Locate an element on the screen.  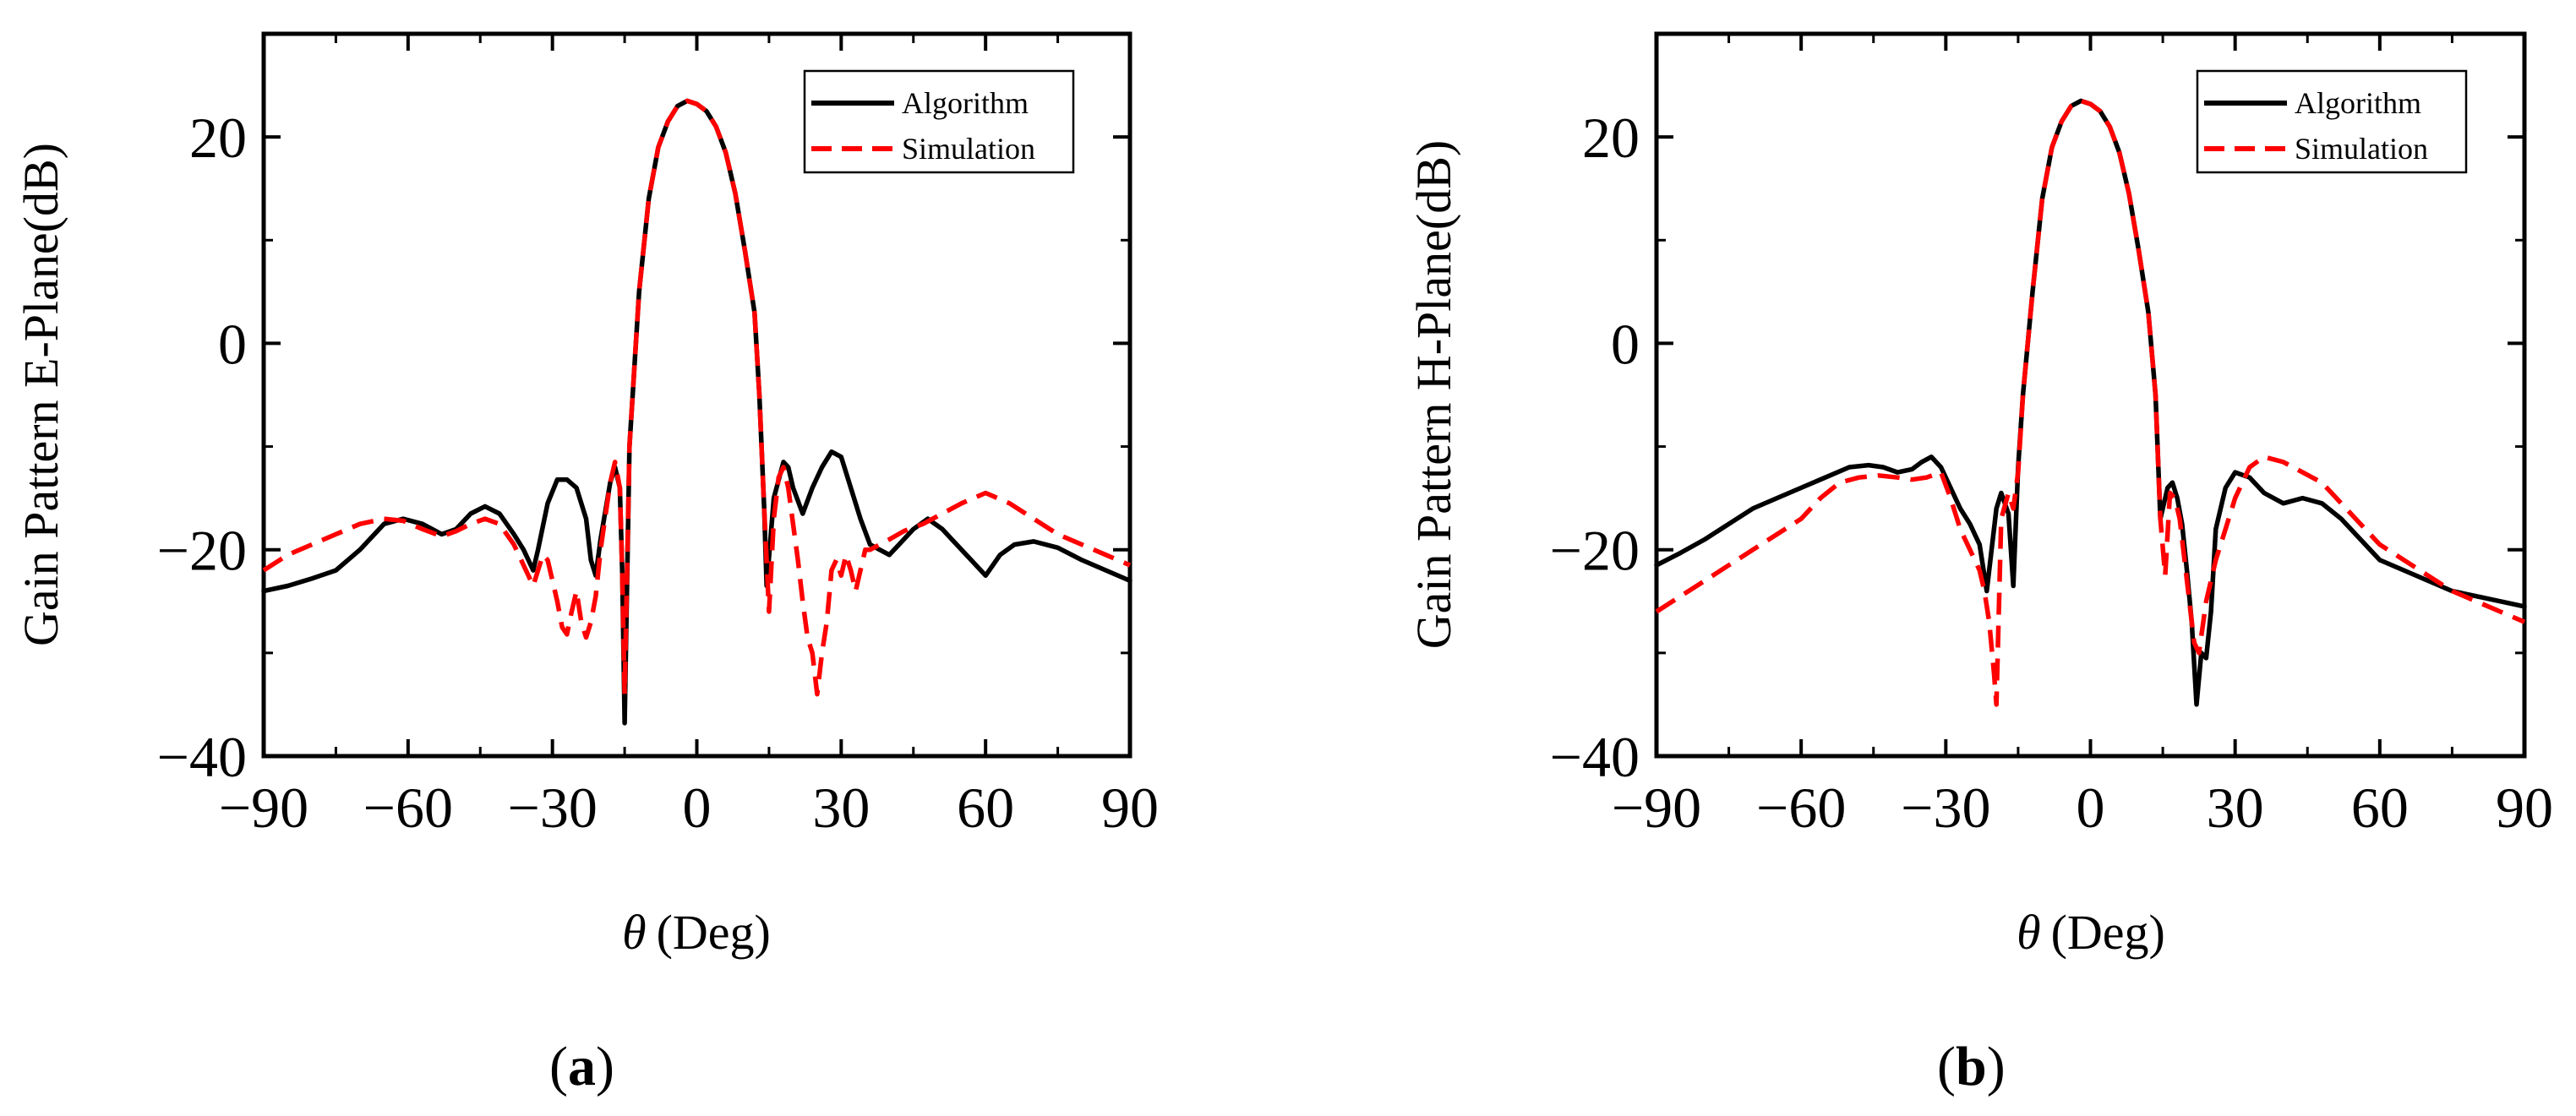
panel-label-a: (a) is located at coordinates (581, 1067).